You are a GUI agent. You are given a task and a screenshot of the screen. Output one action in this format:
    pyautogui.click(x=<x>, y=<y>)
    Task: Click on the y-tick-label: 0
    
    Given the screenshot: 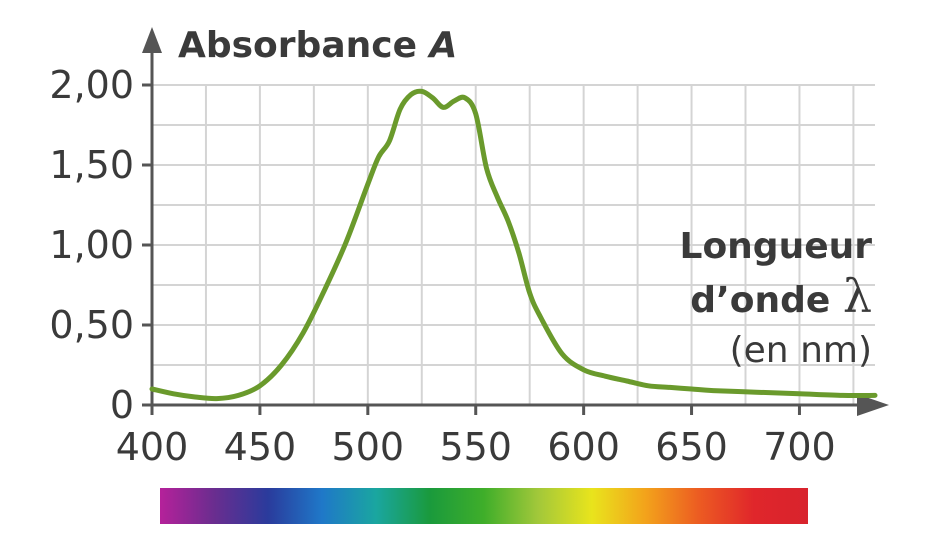 What is the action you would take?
    pyautogui.click(x=122, y=405)
    